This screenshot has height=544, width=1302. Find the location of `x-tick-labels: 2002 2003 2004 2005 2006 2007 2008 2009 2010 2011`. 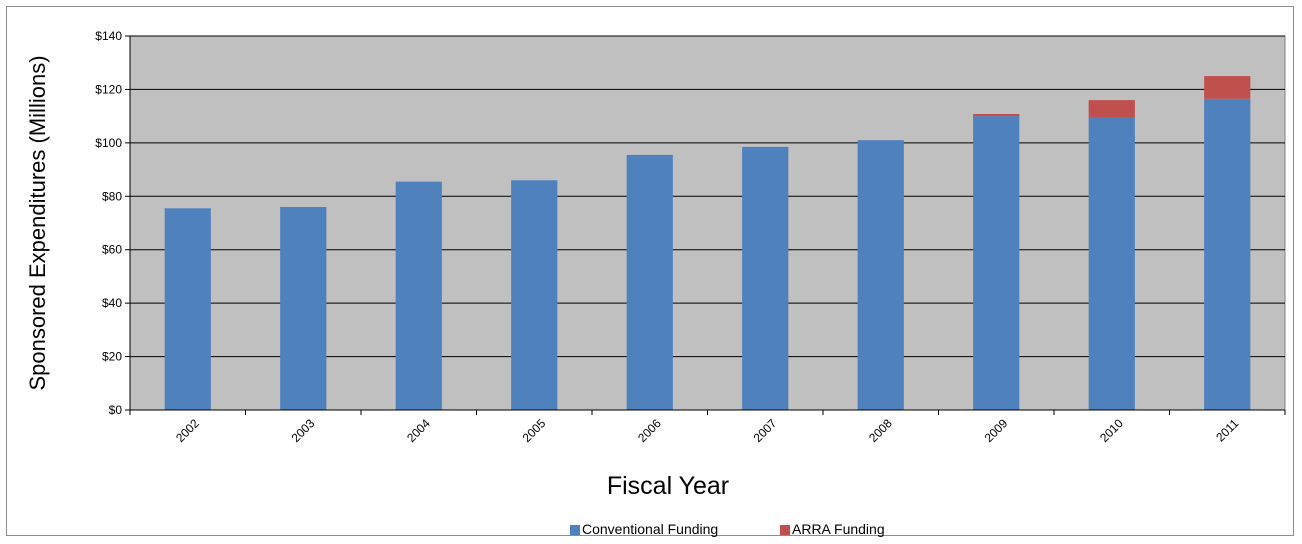

x-tick-labels: 2002 2003 2004 2005 2006 2007 2008 2009 2010 2011 is located at coordinates (707, 430).